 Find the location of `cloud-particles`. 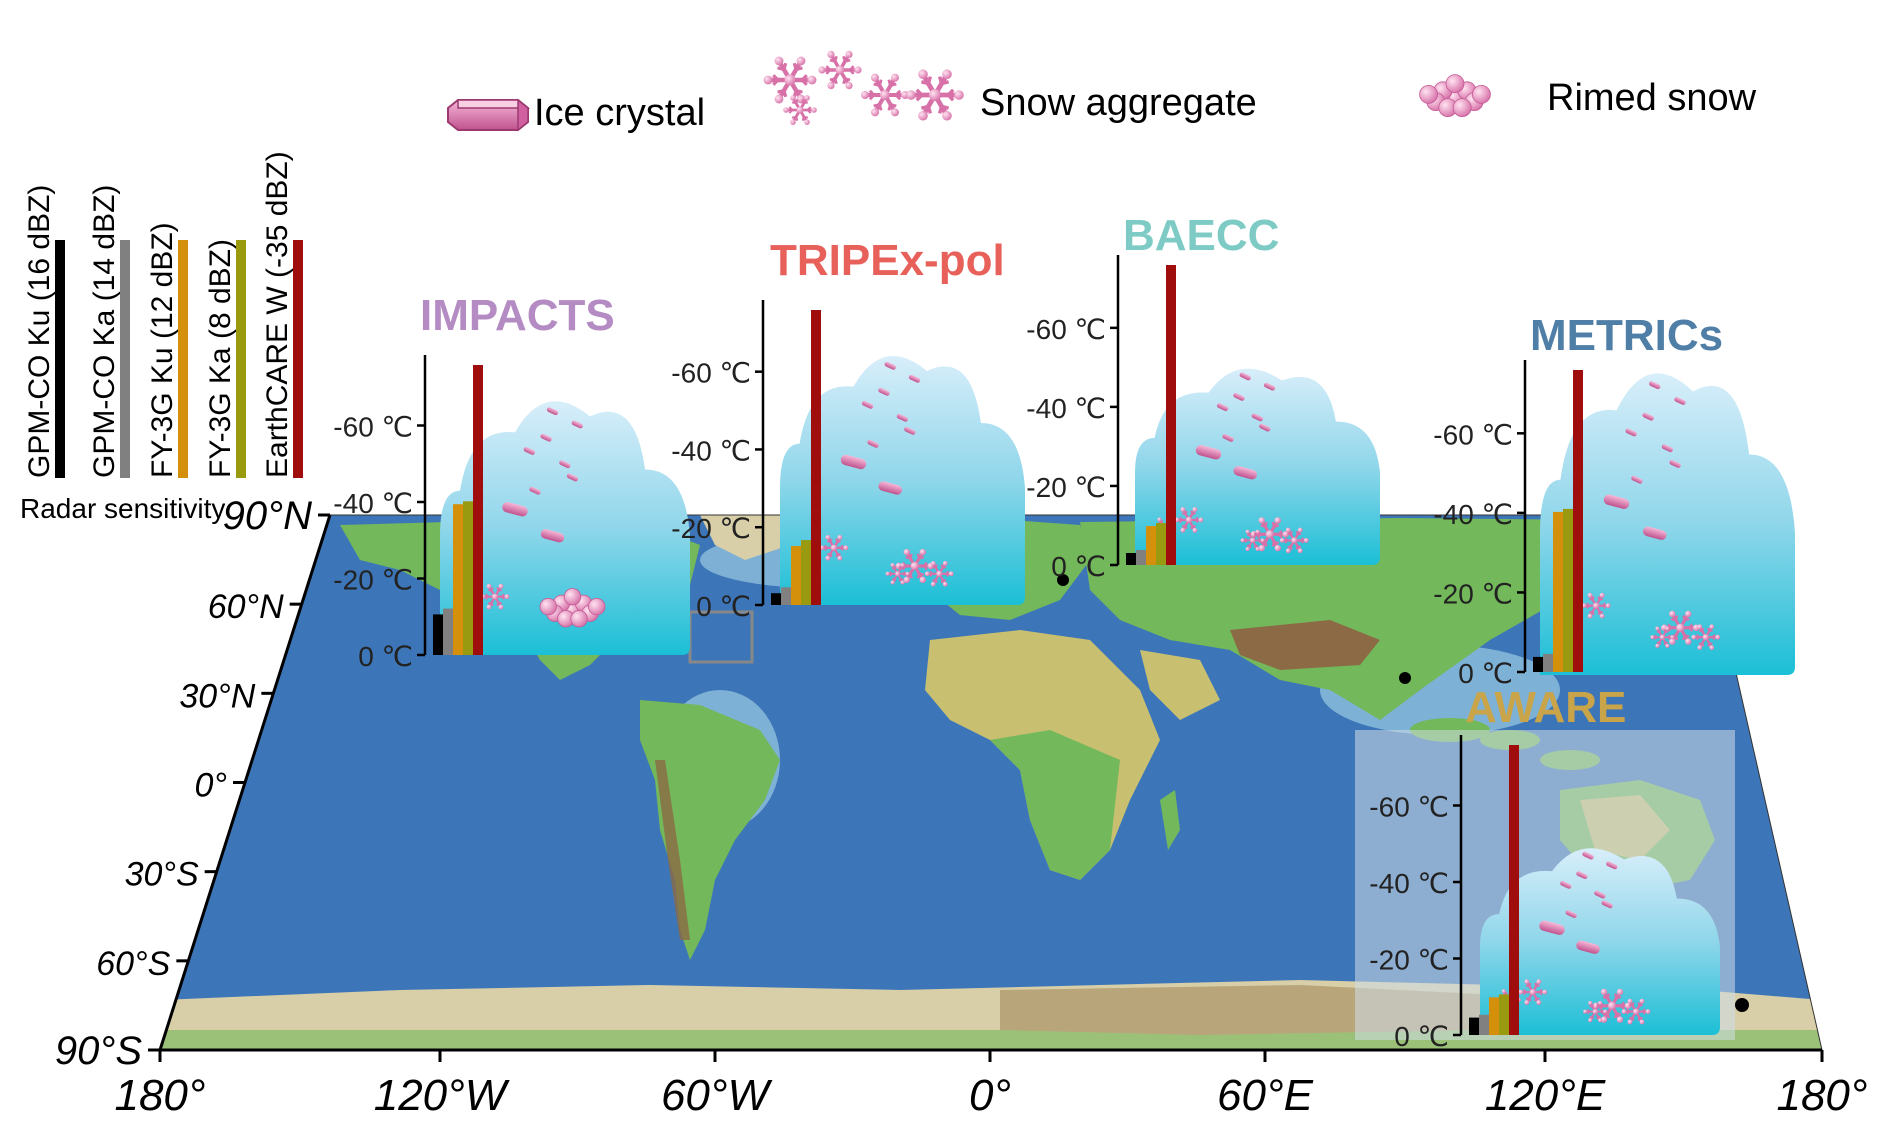

cloud-particles is located at coordinates (1573, 938).